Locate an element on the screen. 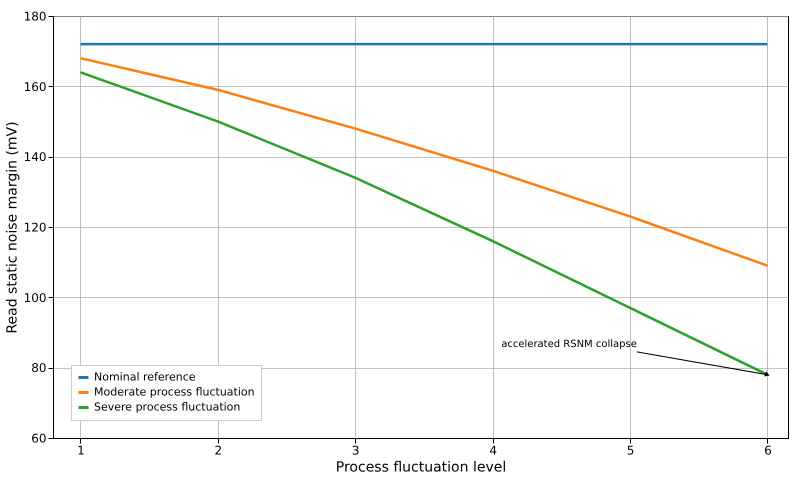  y-tick-label: 80 is located at coordinates (38, 368).